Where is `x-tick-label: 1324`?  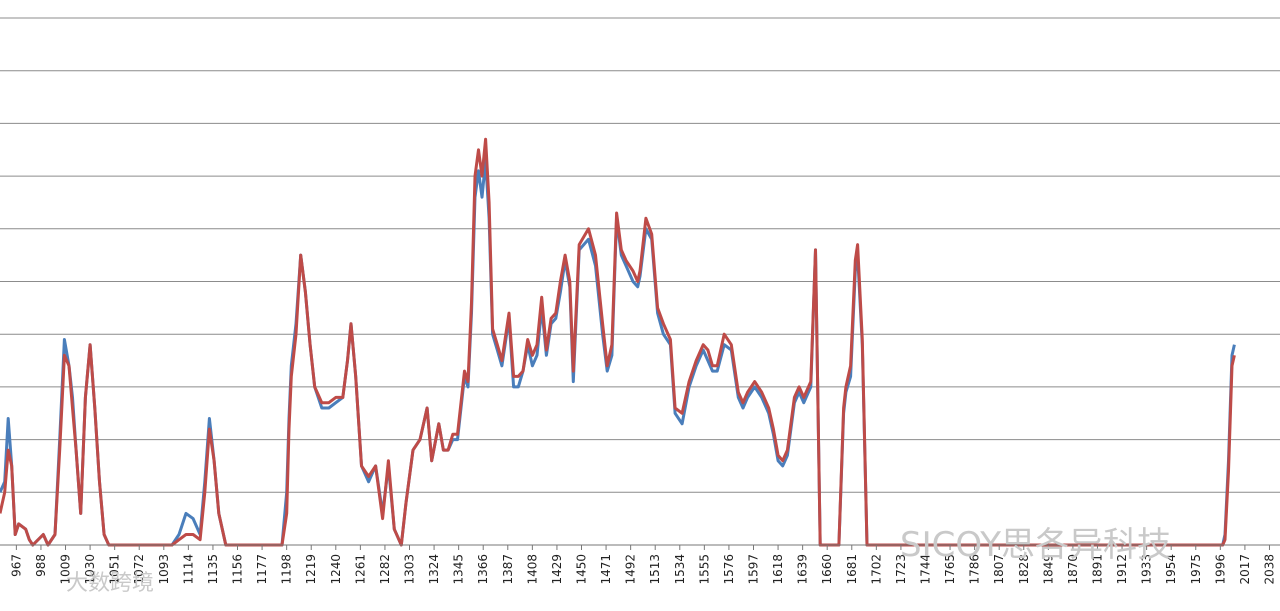 x-tick-label: 1324 is located at coordinates (434, 569).